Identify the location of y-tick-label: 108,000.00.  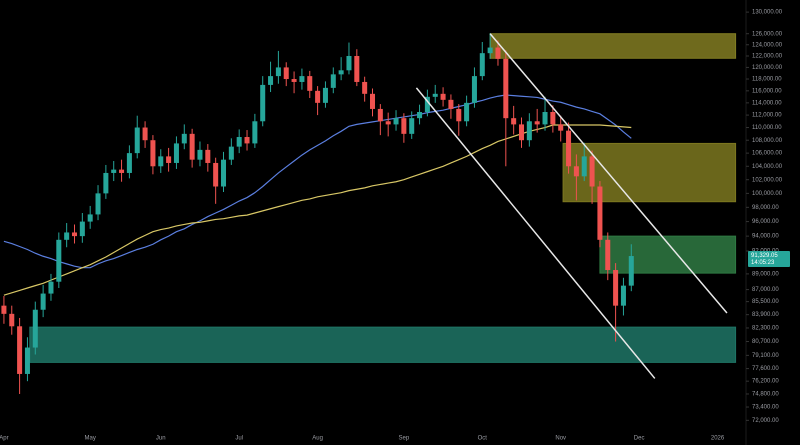
(767, 141).